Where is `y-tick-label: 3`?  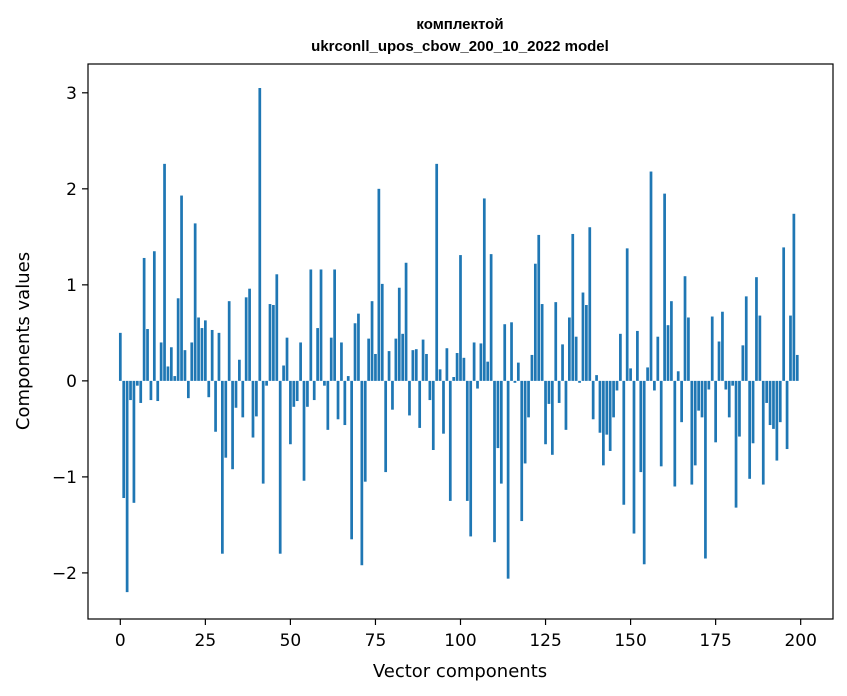
y-tick-label: 3 is located at coordinates (71, 94).